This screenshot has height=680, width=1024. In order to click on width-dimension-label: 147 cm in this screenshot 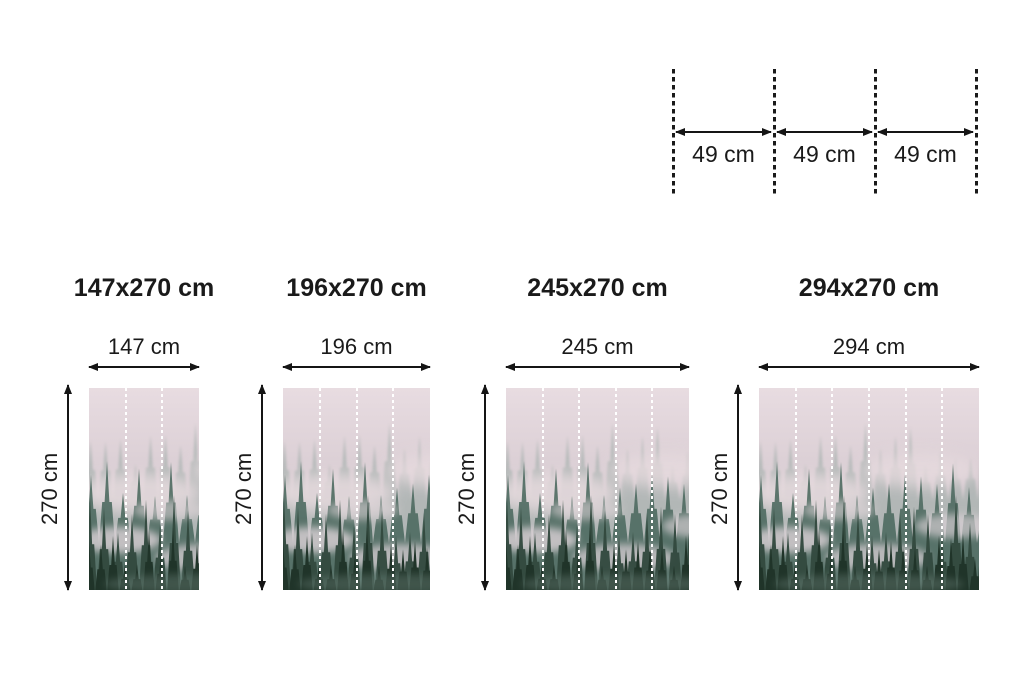, I will do `click(144, 346)`.